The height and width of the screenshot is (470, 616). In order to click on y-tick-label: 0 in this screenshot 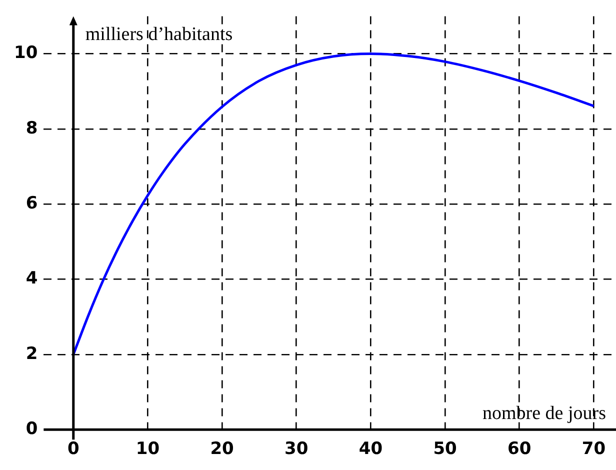, I will do `click(32, 429)`.